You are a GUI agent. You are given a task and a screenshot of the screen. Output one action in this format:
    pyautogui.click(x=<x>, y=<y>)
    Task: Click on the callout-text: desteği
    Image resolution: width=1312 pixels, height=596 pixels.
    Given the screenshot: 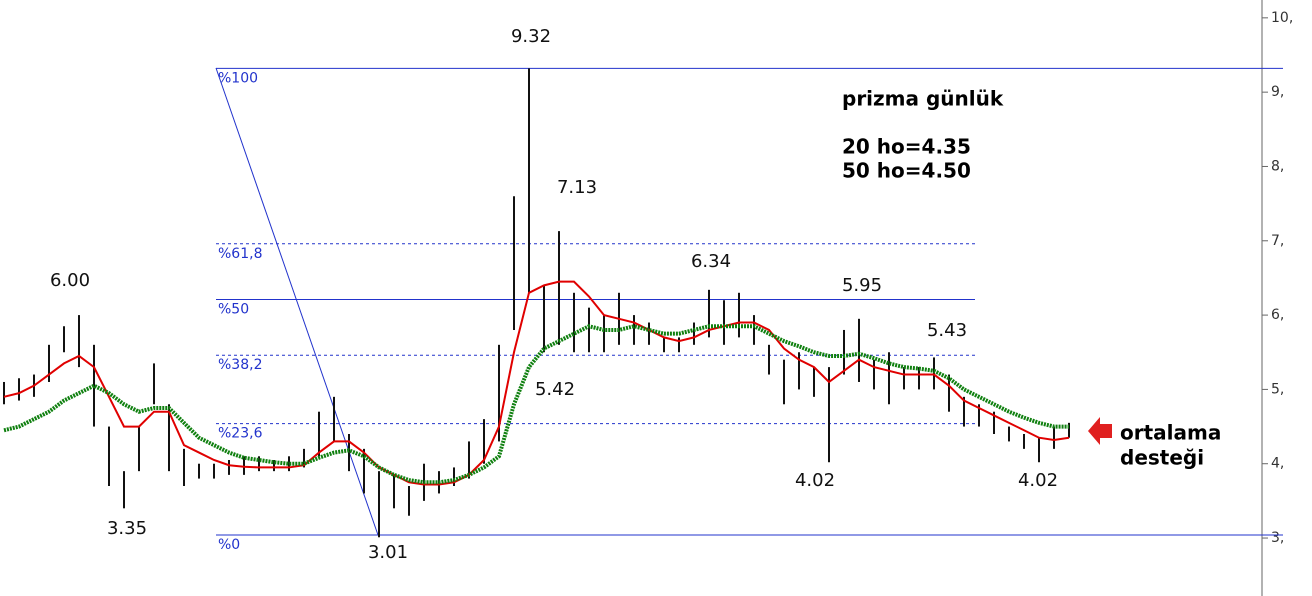 What is the action you would take?
    pyautogui.click(x=1162, y=458)
    